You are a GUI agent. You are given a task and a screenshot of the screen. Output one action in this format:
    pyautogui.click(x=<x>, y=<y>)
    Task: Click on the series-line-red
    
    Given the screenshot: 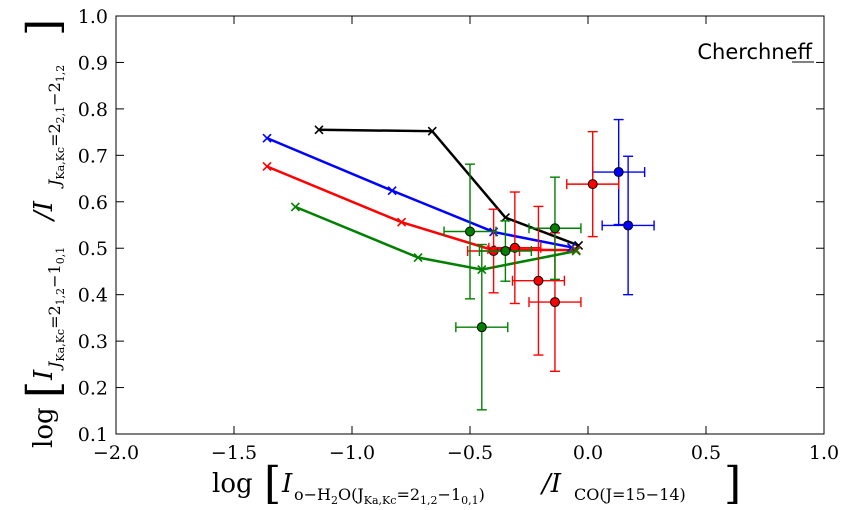 What is the action you would take?
    pyautogui.click(x=421, y=208)
    